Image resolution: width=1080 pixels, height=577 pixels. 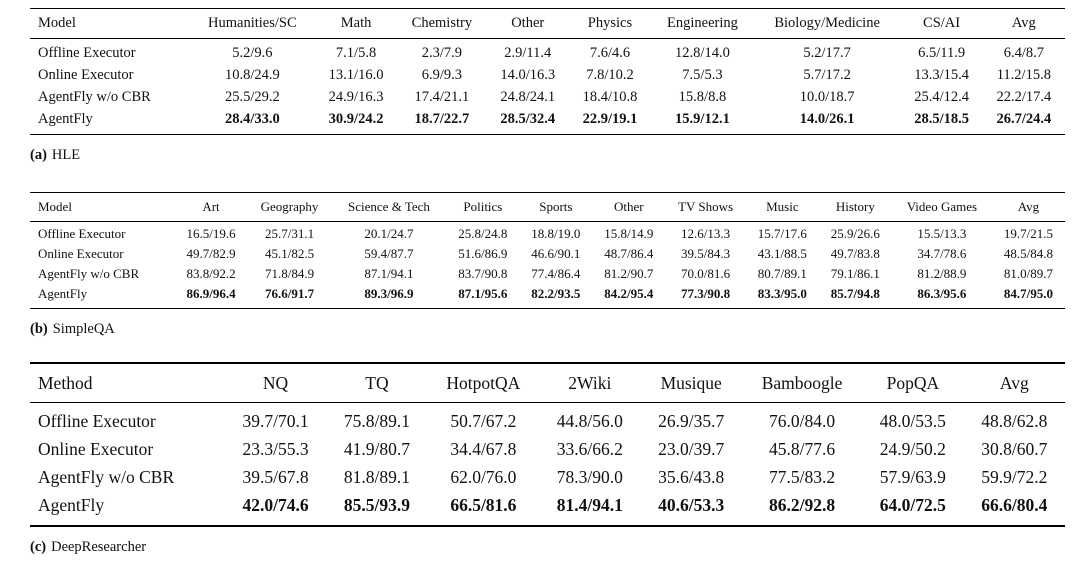 I want to click on metric-cell: 66.6/80.4, so click(x=1014, y=505).